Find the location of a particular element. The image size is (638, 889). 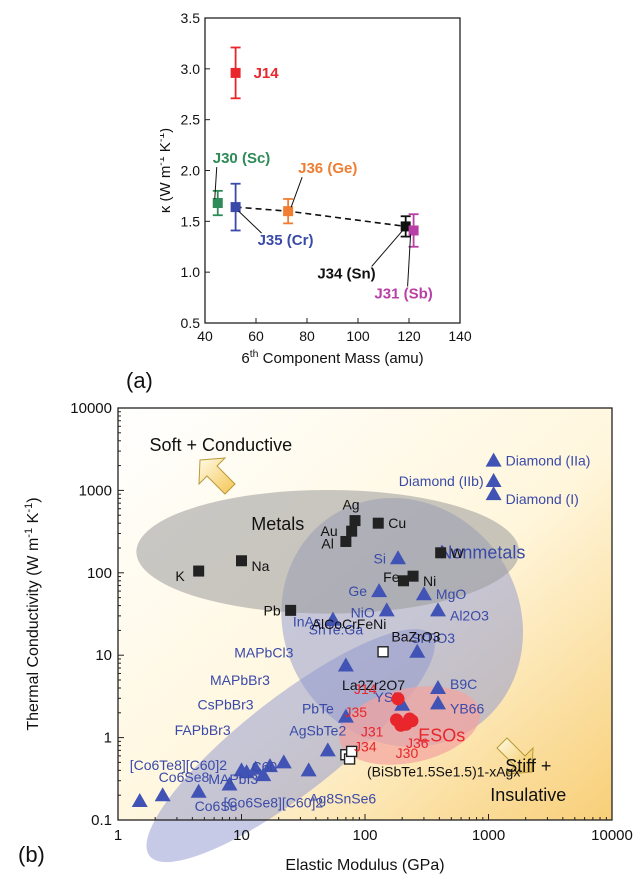

point-label: Ag is located at coordinates (350, 505).